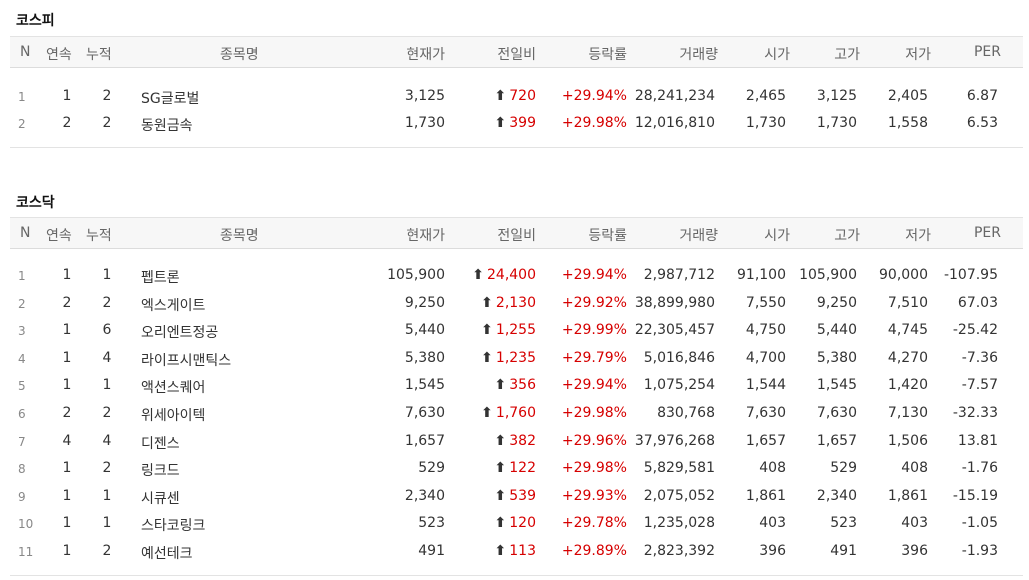 The width and height of the screenshot is (1029, 580). I want to click on stock-name-link: 액션스퀘어, so click(173, 388).